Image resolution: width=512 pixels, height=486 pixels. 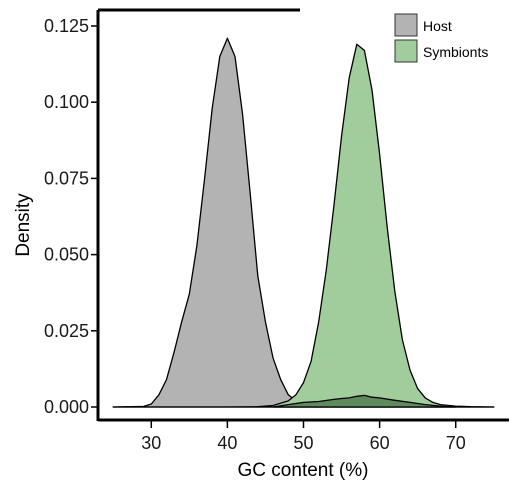 I want to click on x-tick-label: 30, so click(x=151, y=443).